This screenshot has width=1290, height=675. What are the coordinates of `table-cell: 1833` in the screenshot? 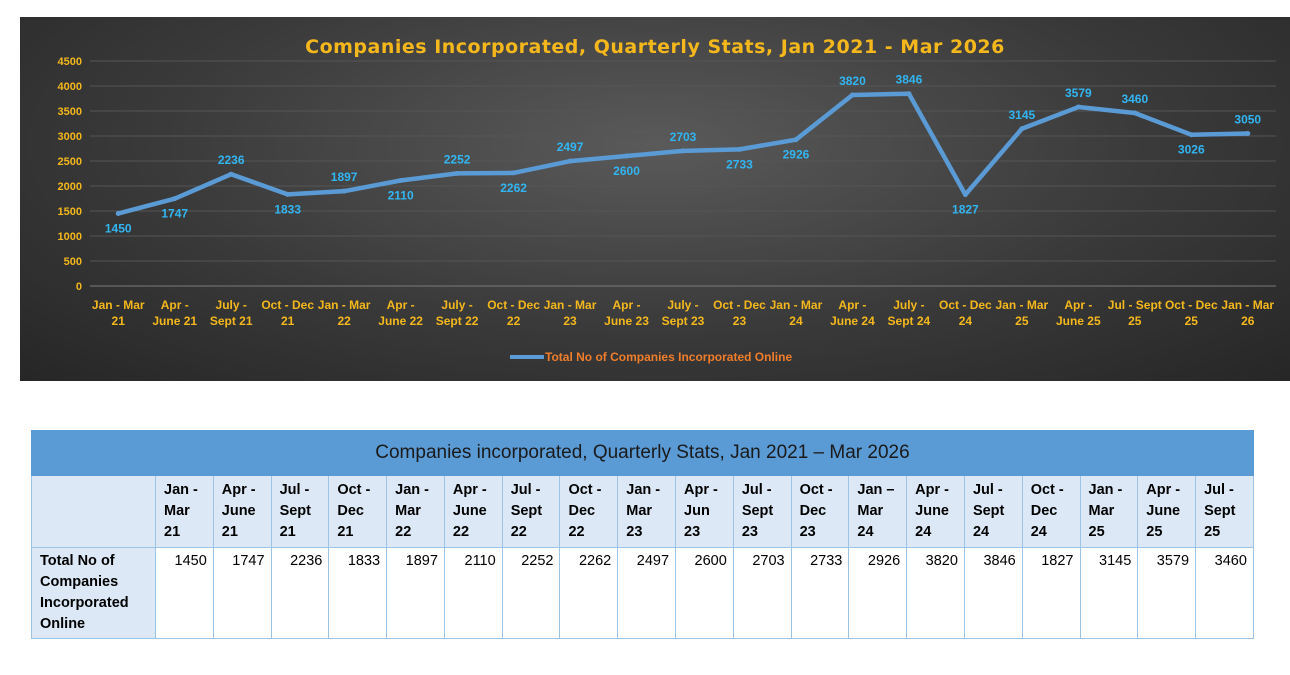 It's located at (358, 593).